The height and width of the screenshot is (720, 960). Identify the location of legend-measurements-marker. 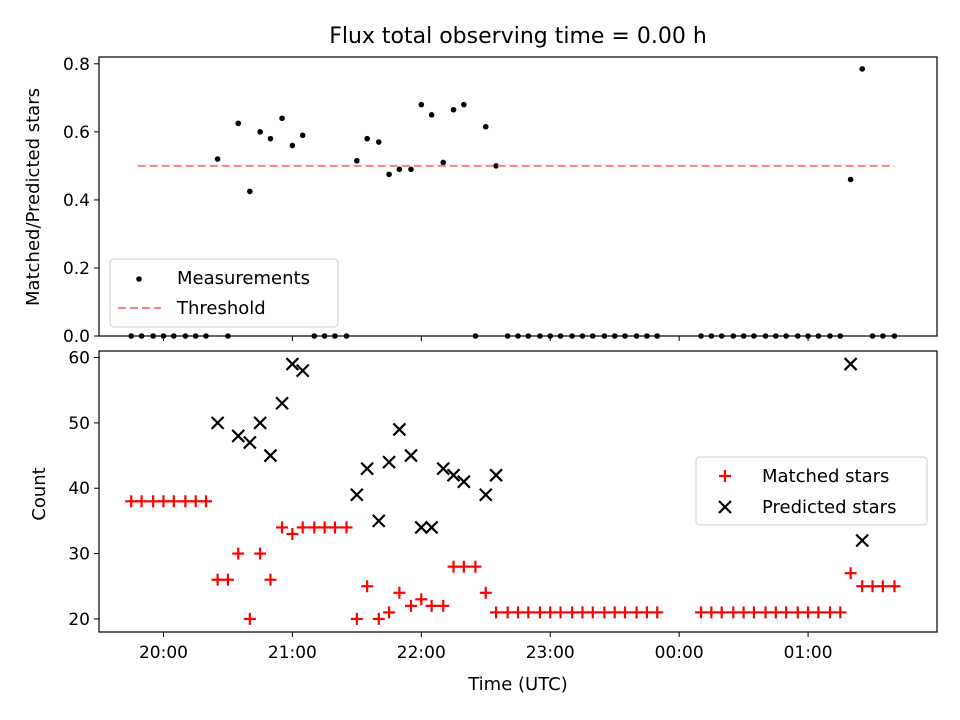
(139, 279).